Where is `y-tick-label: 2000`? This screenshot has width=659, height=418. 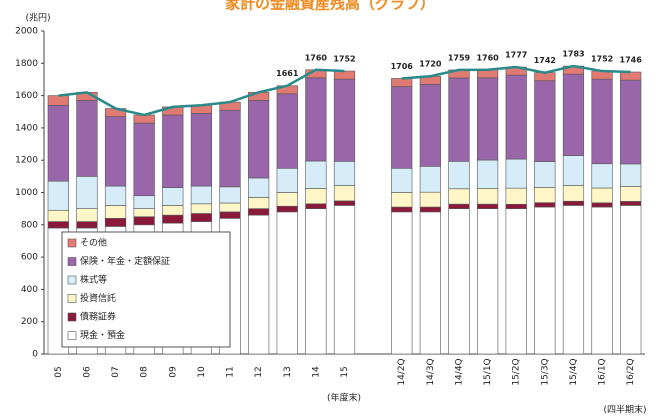
y-tick-label: 2000 is located at coordinates (26, 32).